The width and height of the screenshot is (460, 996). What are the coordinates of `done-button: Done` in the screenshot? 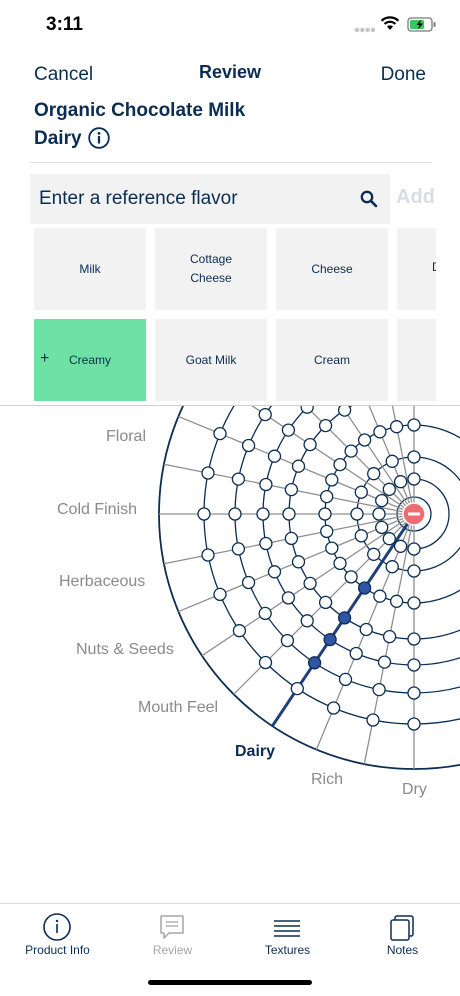 It's located at (403, 74).